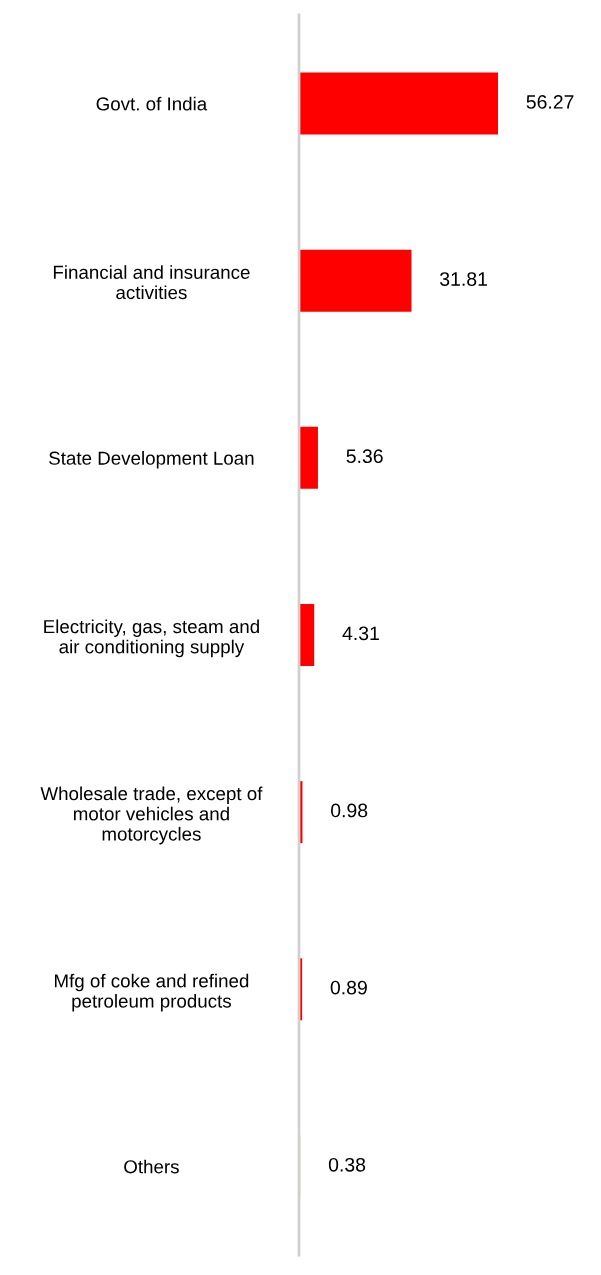  I want to click on y-tick-label: Others, so click(151, 1166).